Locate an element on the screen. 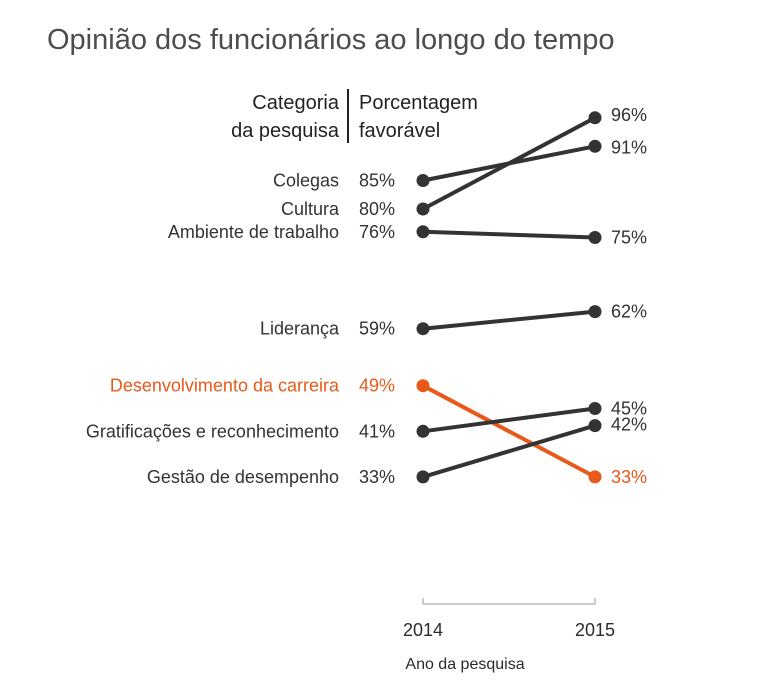 The height and width of the screenshot is (684, 775). series-4: Desenvolvimento da carreira 49% 33% is located at coordinates (378, 431).